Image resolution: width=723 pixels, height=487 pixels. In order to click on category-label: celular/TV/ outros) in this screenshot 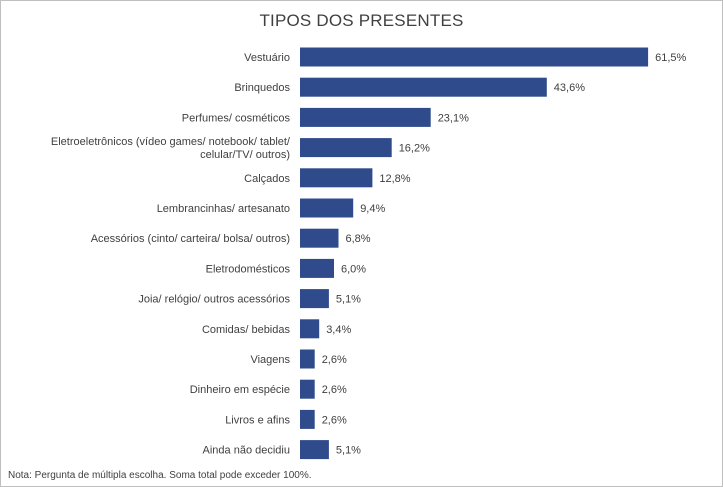, I will do `click(245, 155)`.